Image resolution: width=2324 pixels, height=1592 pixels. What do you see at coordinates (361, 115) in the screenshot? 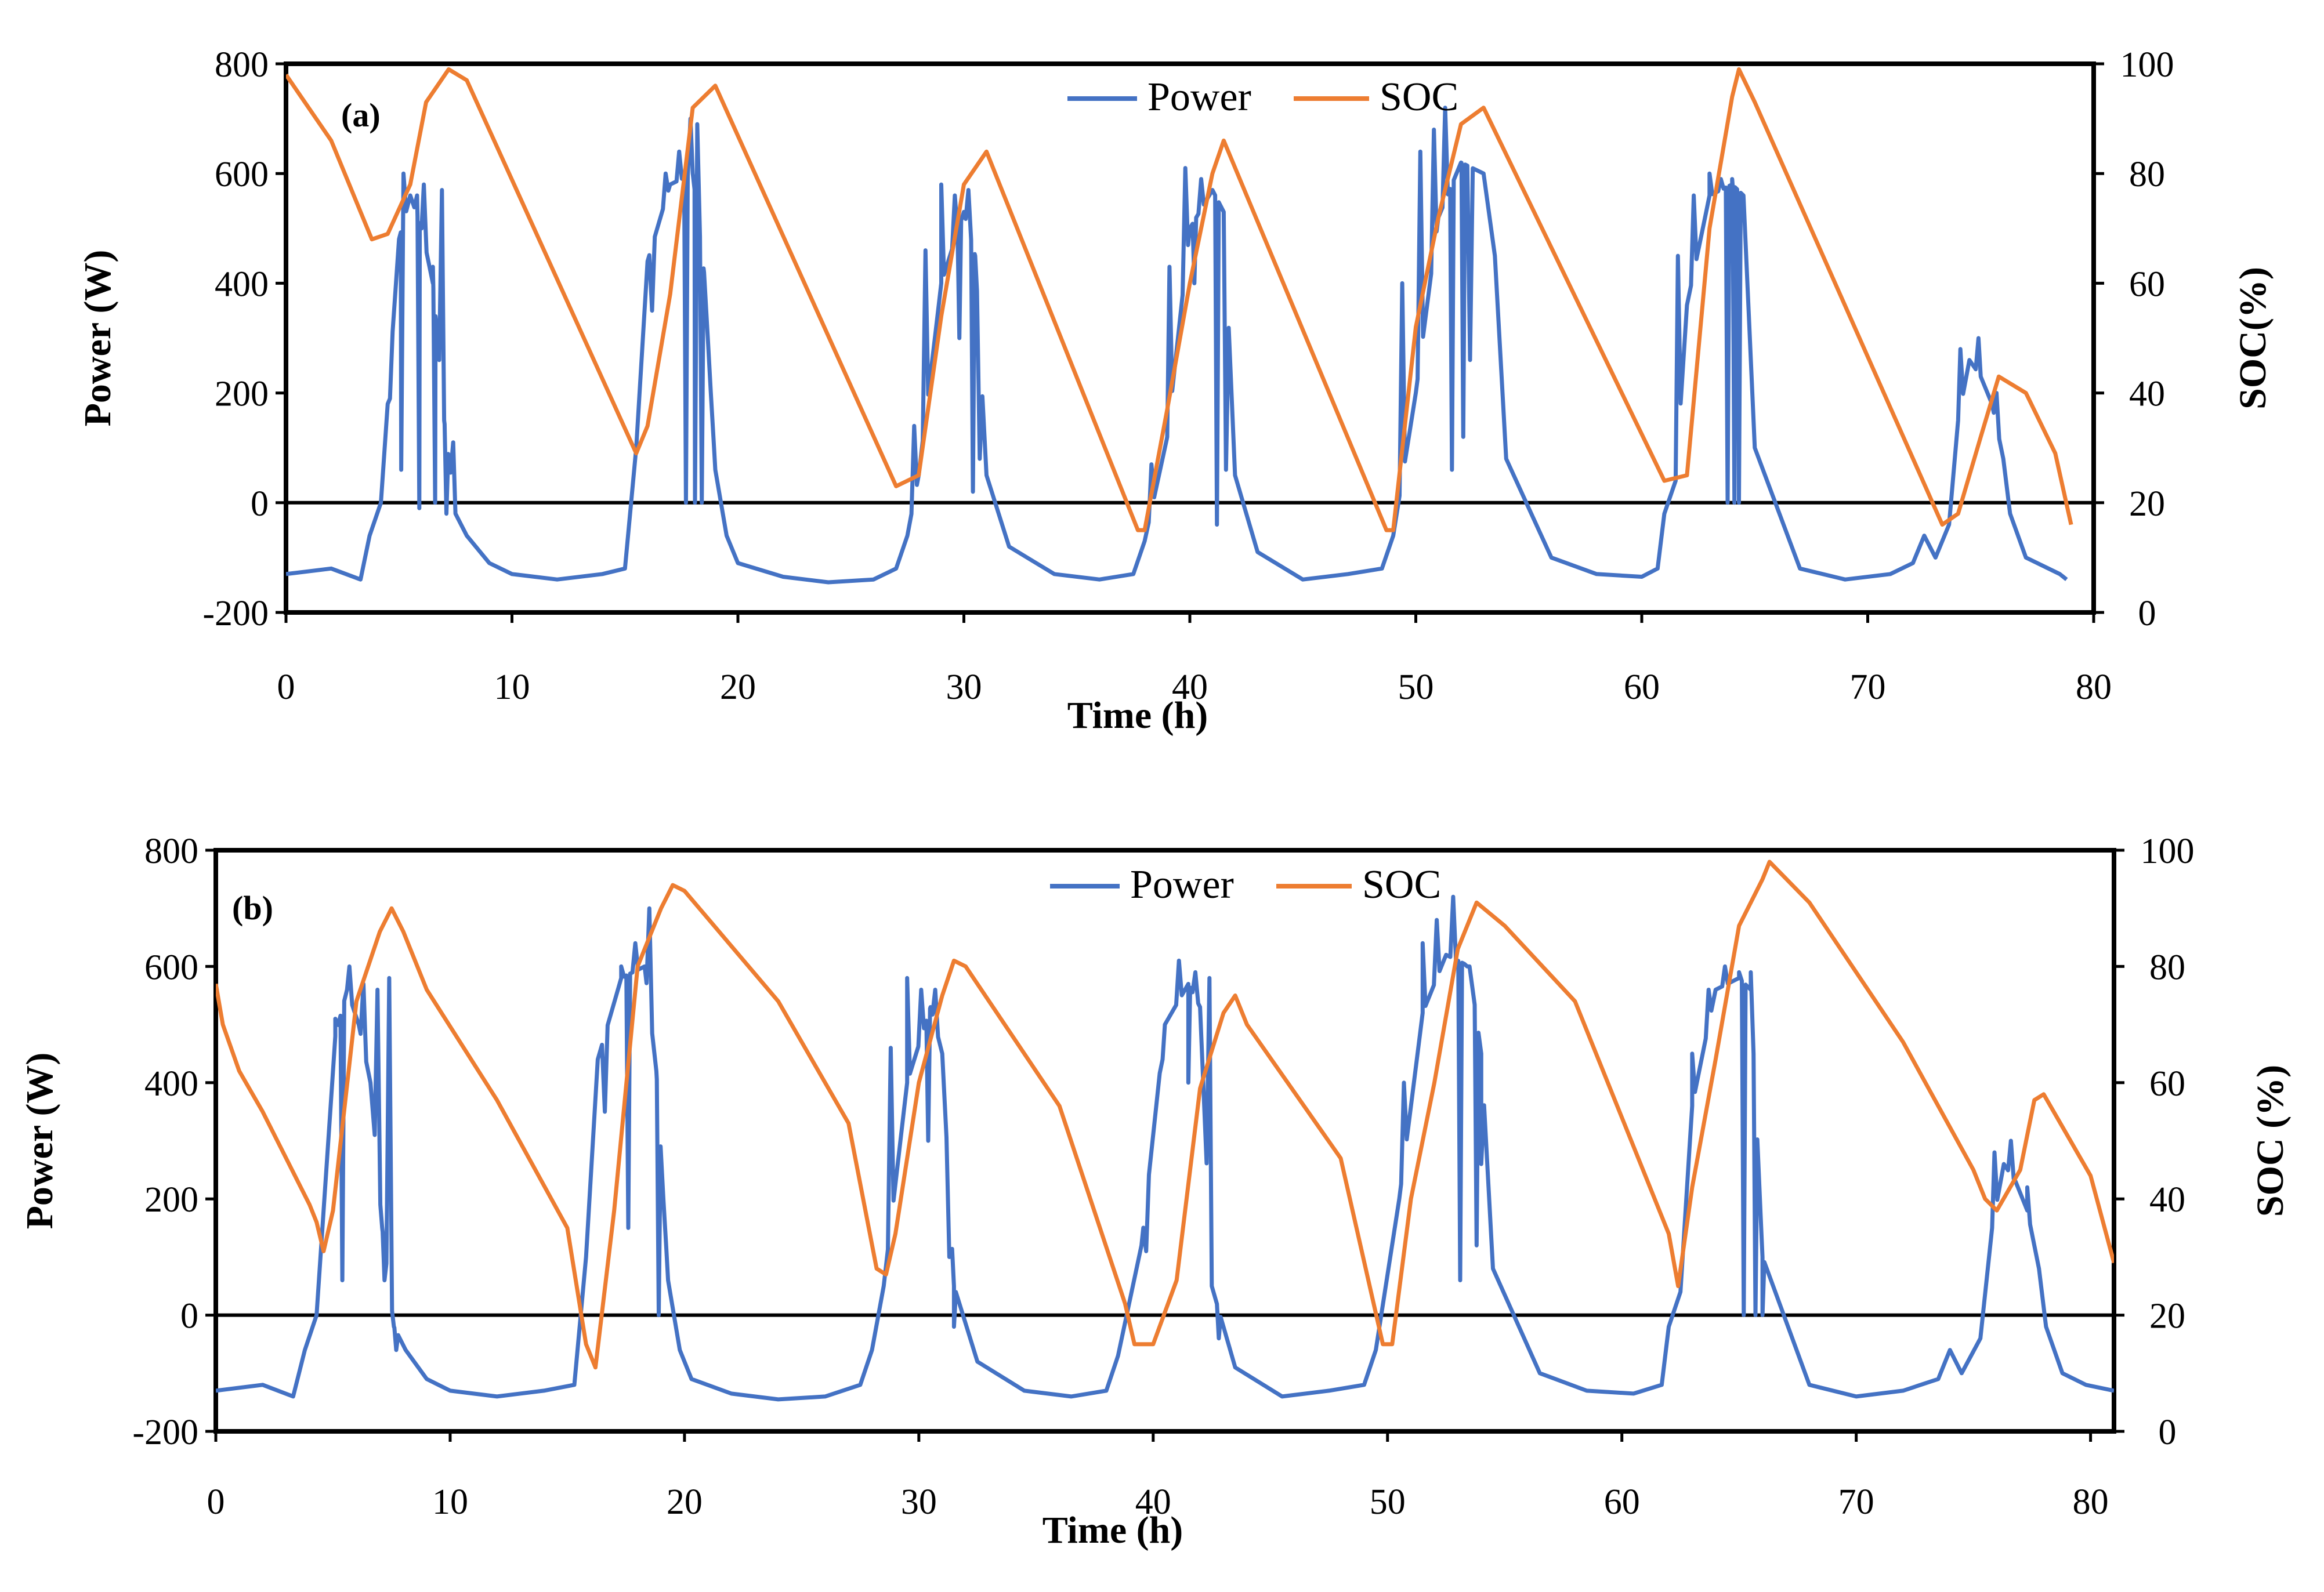
I see `panel-label: (a)` at bounding box center [361, 115].